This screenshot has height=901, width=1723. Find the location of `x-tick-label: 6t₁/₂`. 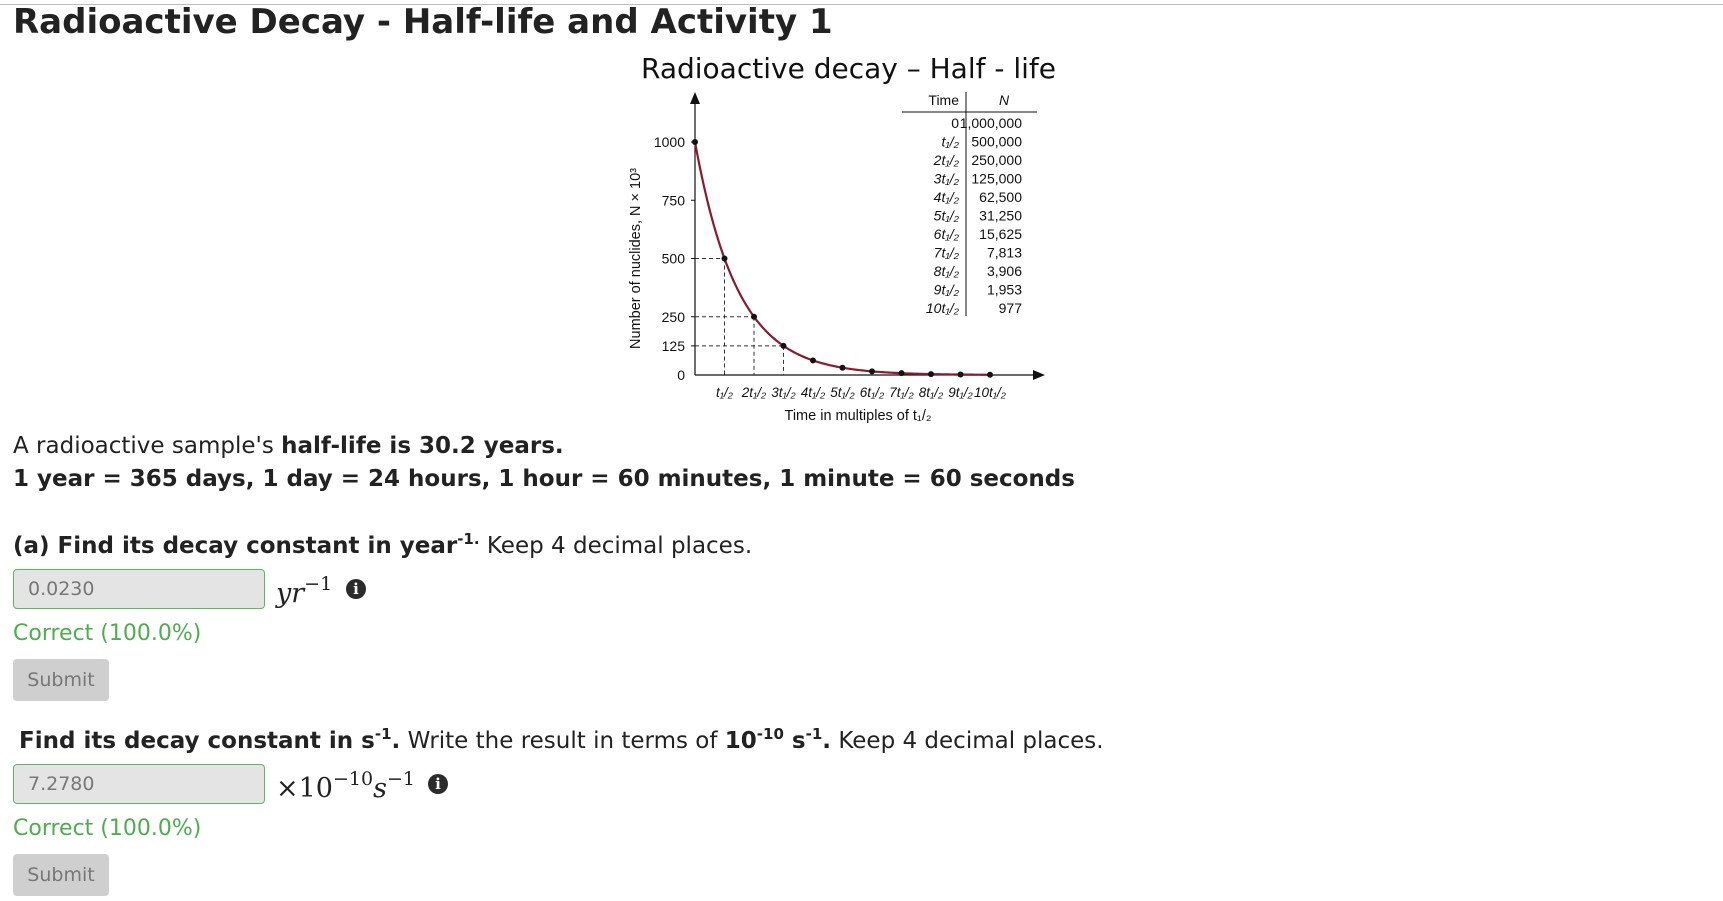

x-tick-label: 6t₁/₂ is located at coordinates (872, 392).